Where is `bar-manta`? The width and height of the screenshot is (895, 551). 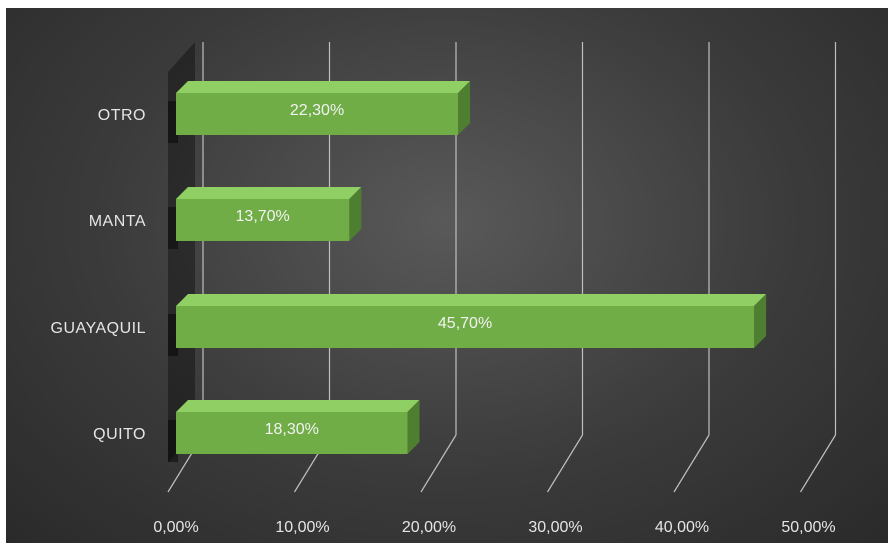
bar-manta is located at coordinates (263, 220).